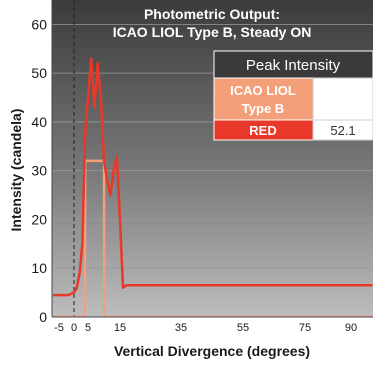 The height and width of the screenshot is (367, 373). What do you see at coordinates (342, 99) in the screenshot?
I see `table-row-icao-value-cell` at bounding box center [342, 99].